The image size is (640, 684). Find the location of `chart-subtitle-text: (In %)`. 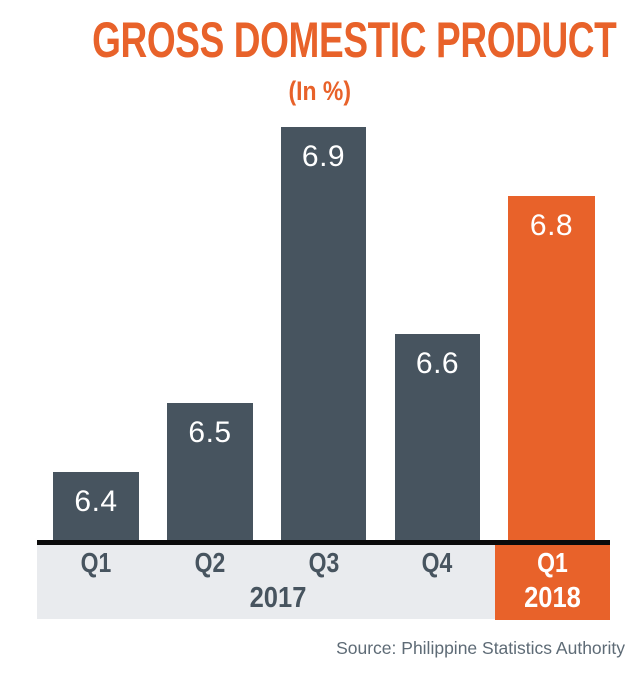

chart-subtitle-text: (In %) is located at coordinates (320, 91).